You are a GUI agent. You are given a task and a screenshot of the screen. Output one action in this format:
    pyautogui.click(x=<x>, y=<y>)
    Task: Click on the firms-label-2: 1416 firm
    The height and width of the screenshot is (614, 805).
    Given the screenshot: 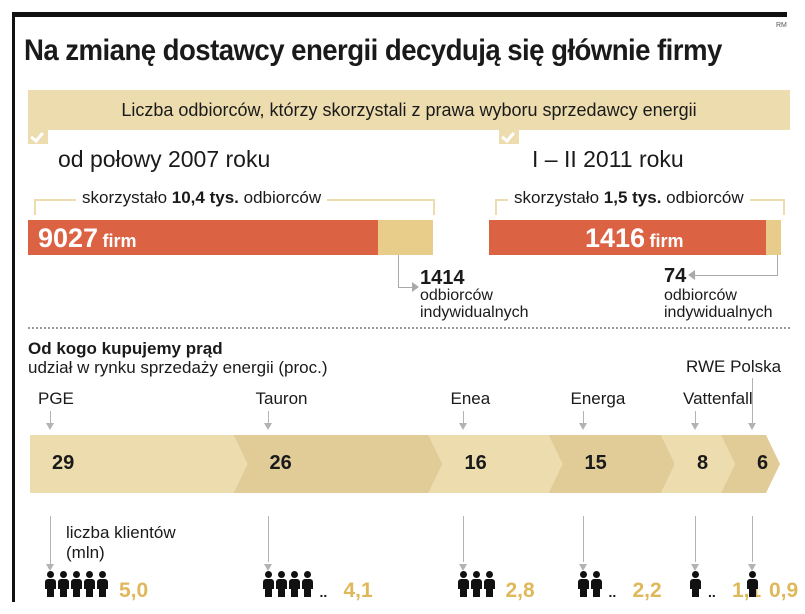 What is the action you would take?
    pyautogui.click(x=634, y=238)
    